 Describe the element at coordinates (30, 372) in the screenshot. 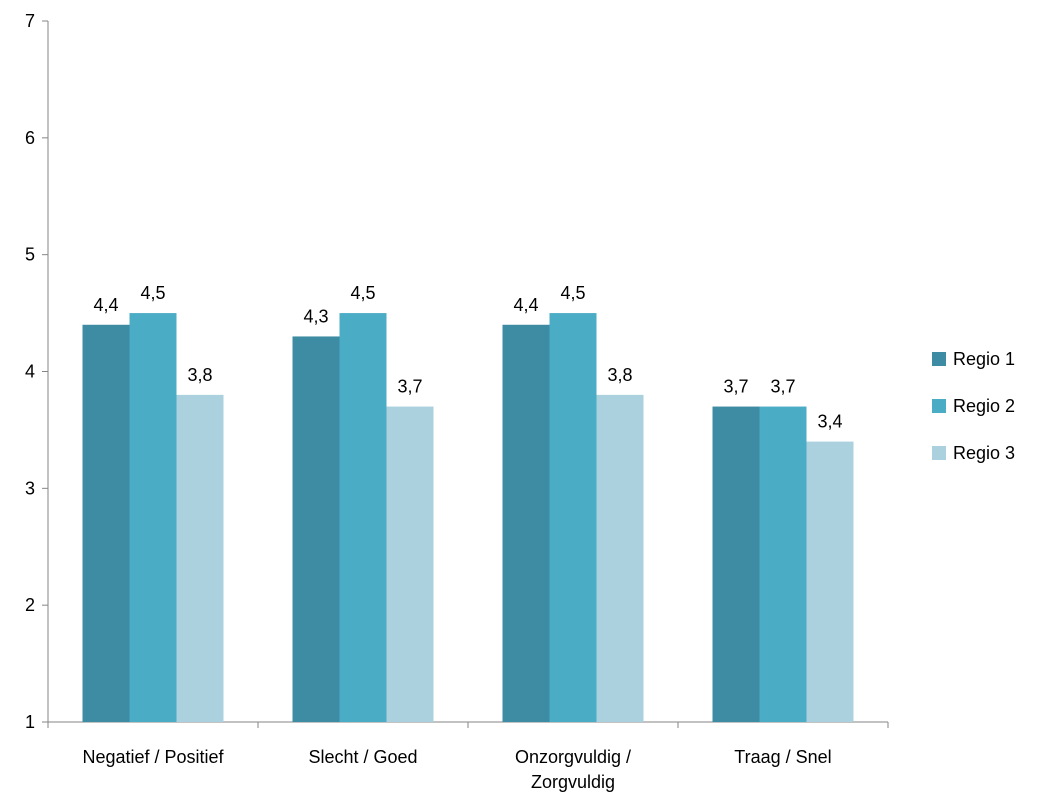

I see `y-tick-label: 4` at that location.